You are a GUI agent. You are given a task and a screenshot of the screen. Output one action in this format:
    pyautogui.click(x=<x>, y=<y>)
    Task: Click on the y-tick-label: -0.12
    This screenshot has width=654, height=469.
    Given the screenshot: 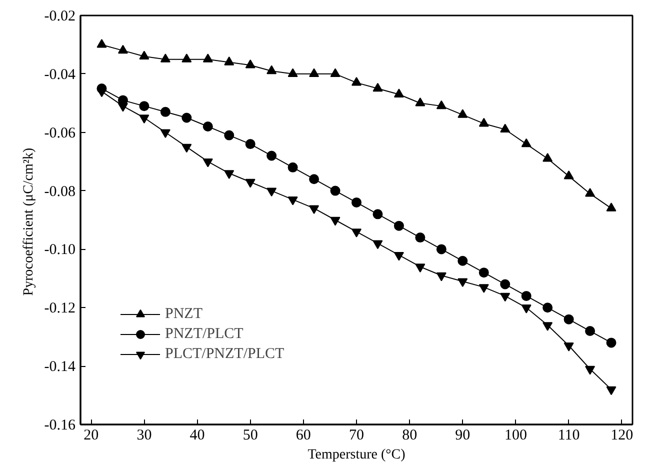 What is the action you would take?
    pyautogui.click(x=60, y=308)
    